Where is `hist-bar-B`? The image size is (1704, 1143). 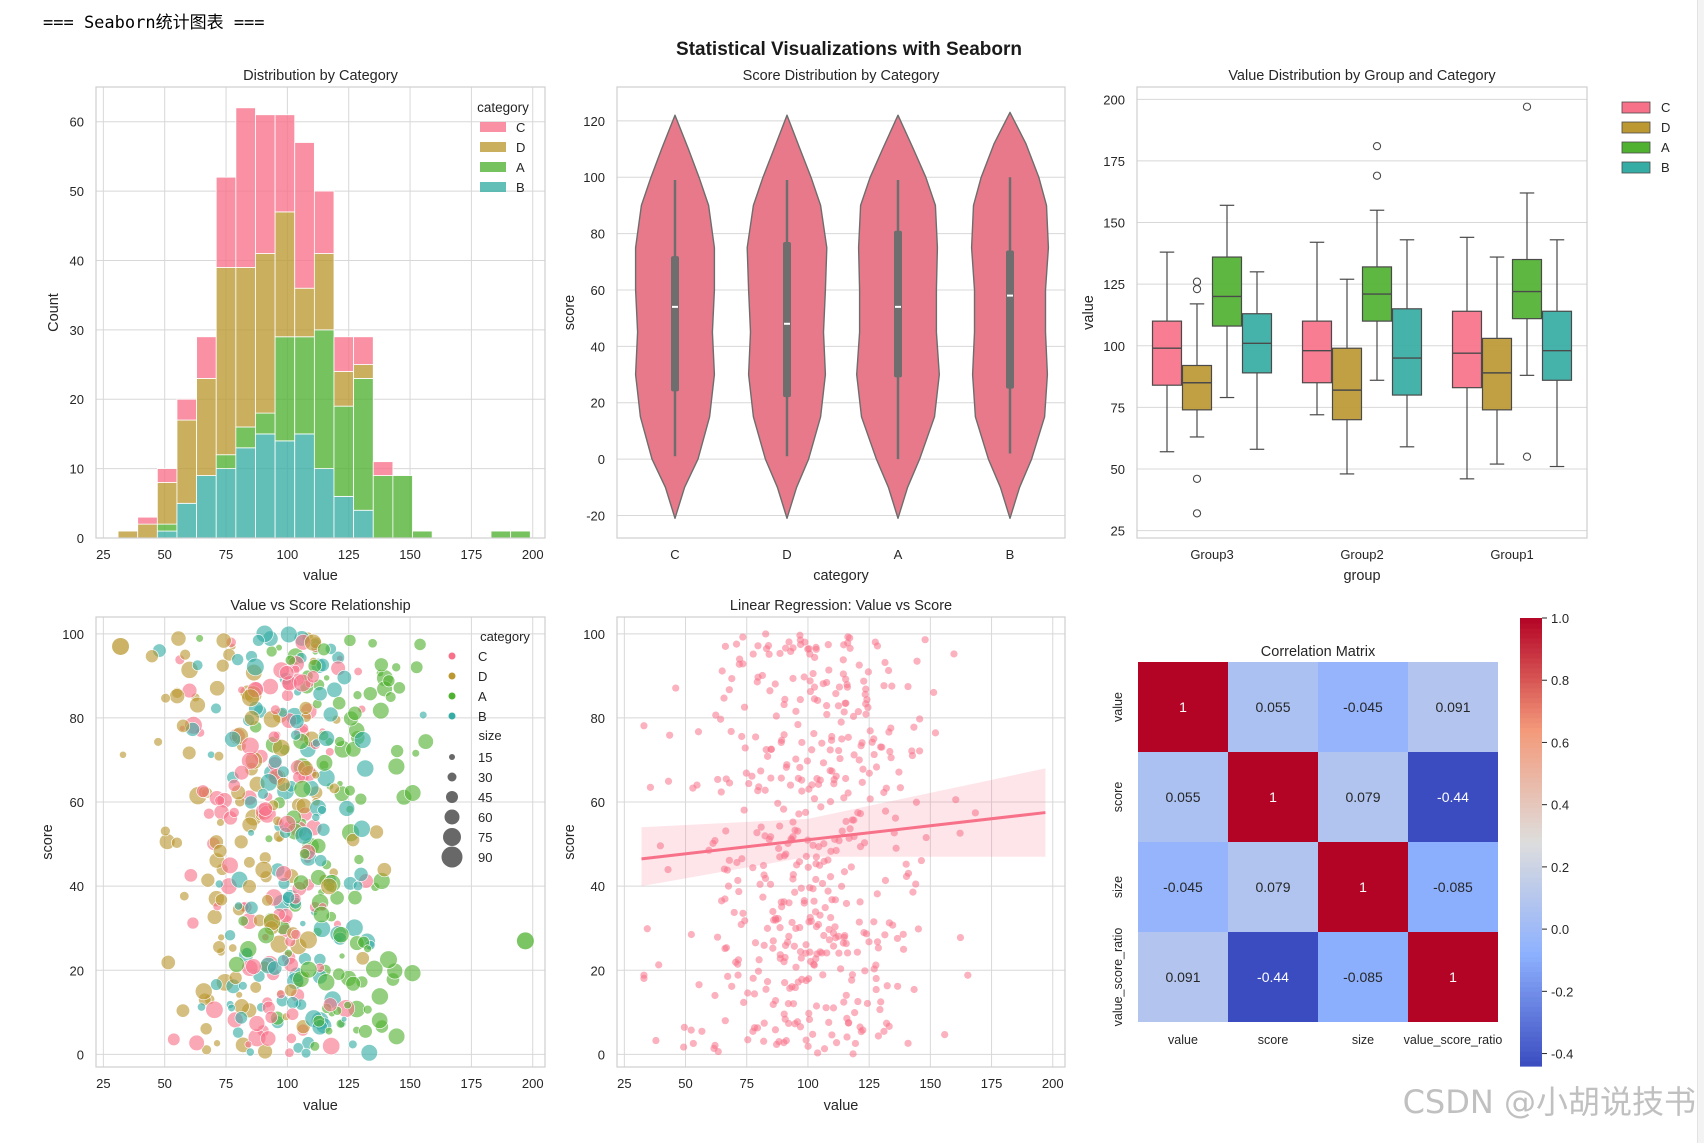 hist-bar-B is located at coordinates (206, 507).